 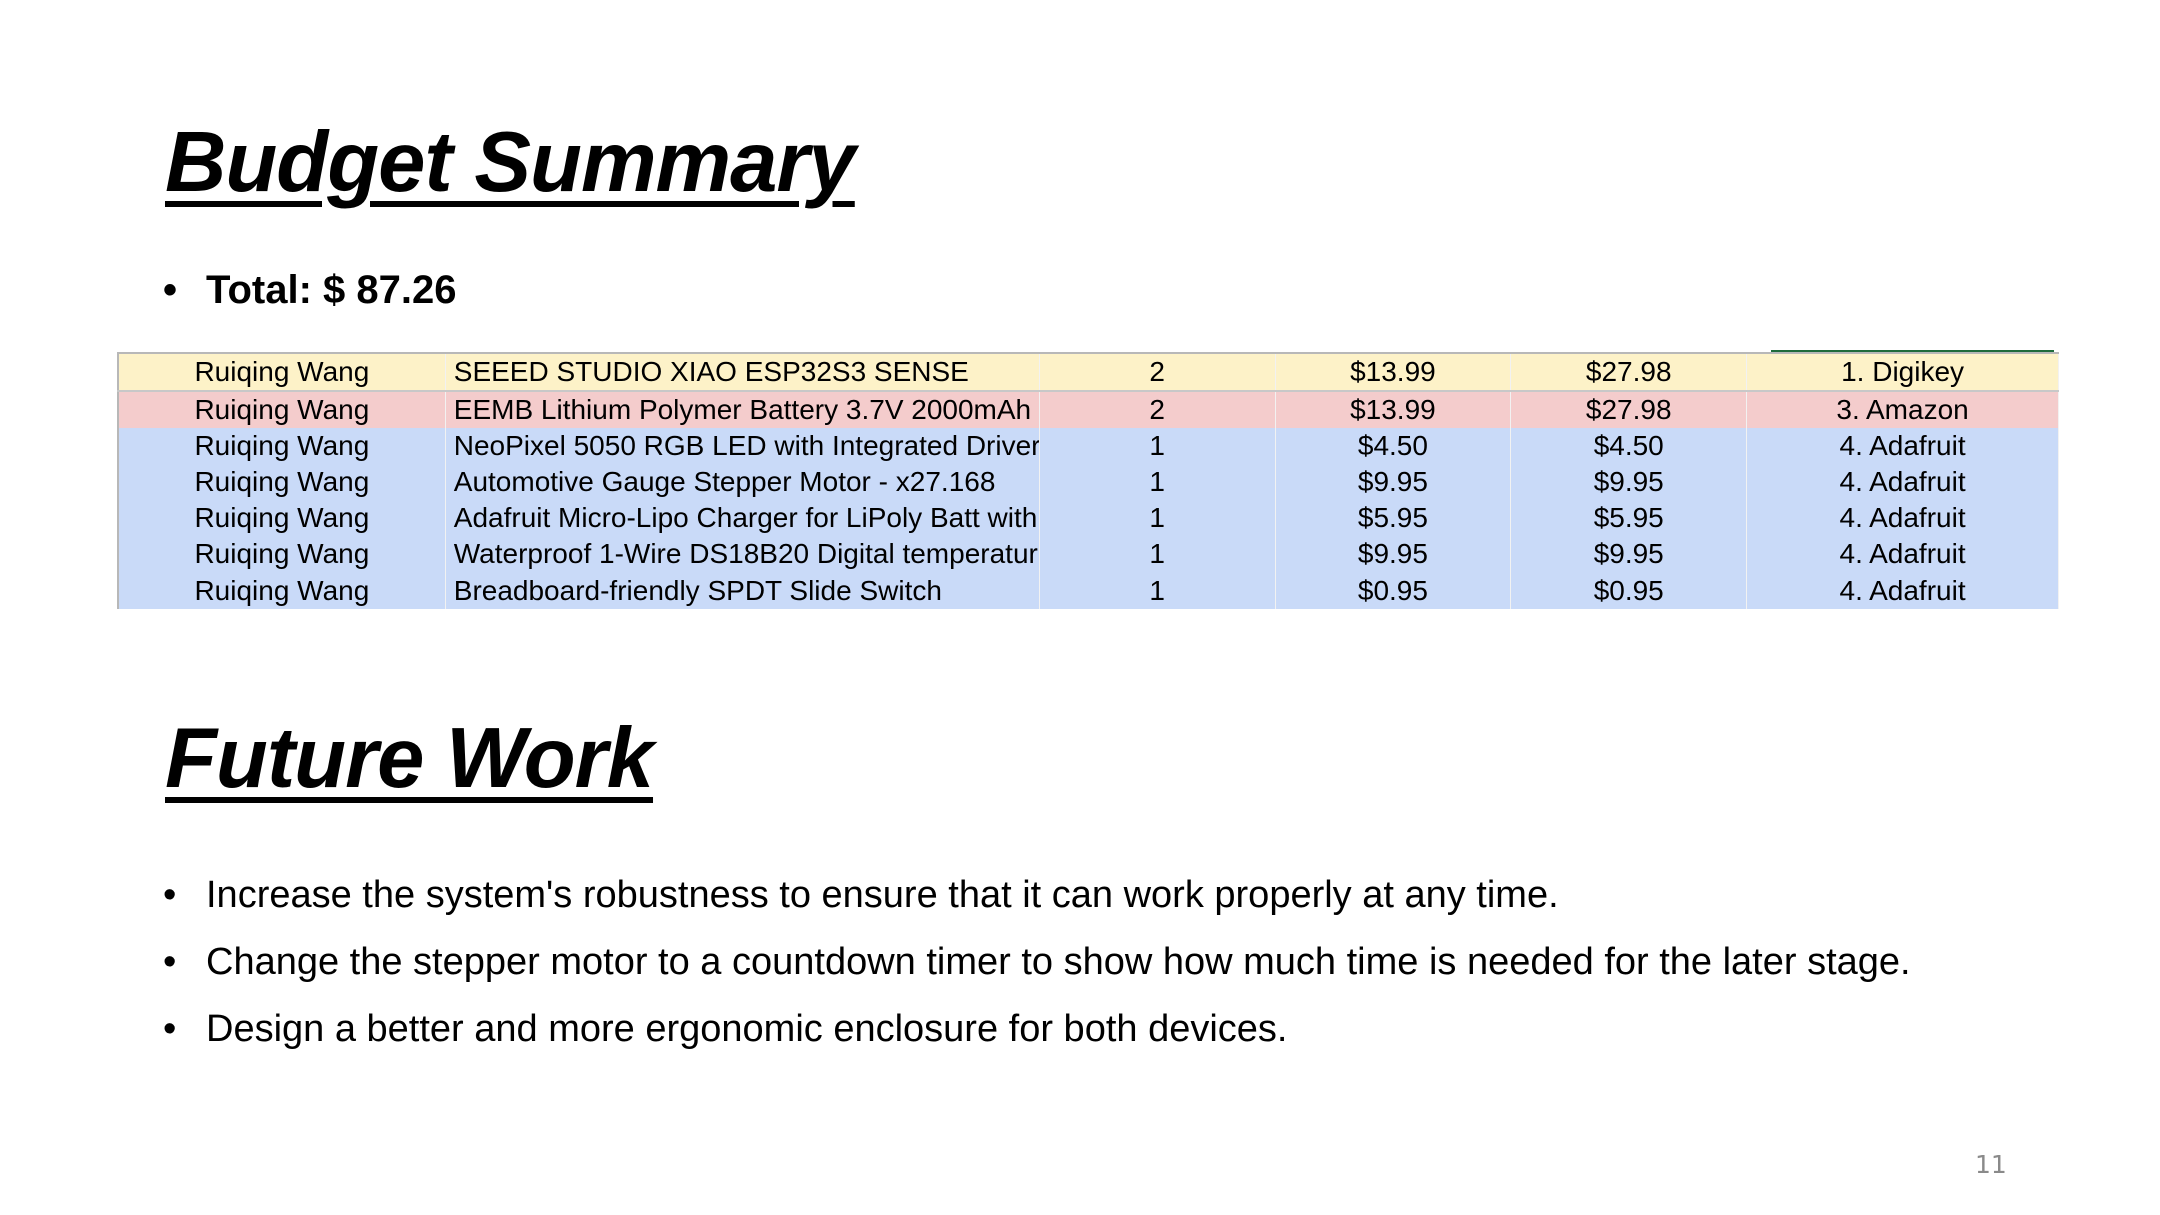 I want to click on item-cell: Automotive Gauge Stepper Motor - x27.168, so click(x=742, y=482).